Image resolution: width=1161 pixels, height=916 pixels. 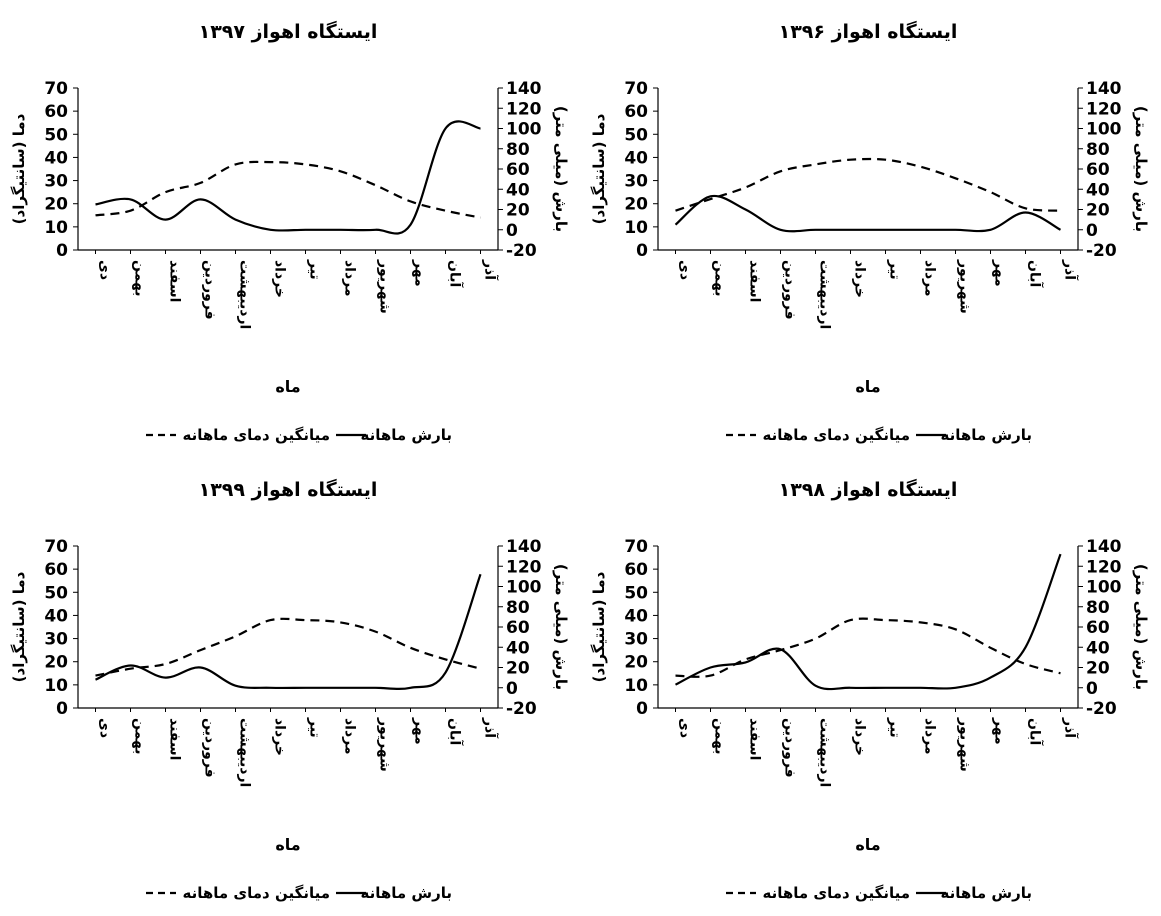 I want to click on x-tick-label: تیر, so click(x=895, y=727).